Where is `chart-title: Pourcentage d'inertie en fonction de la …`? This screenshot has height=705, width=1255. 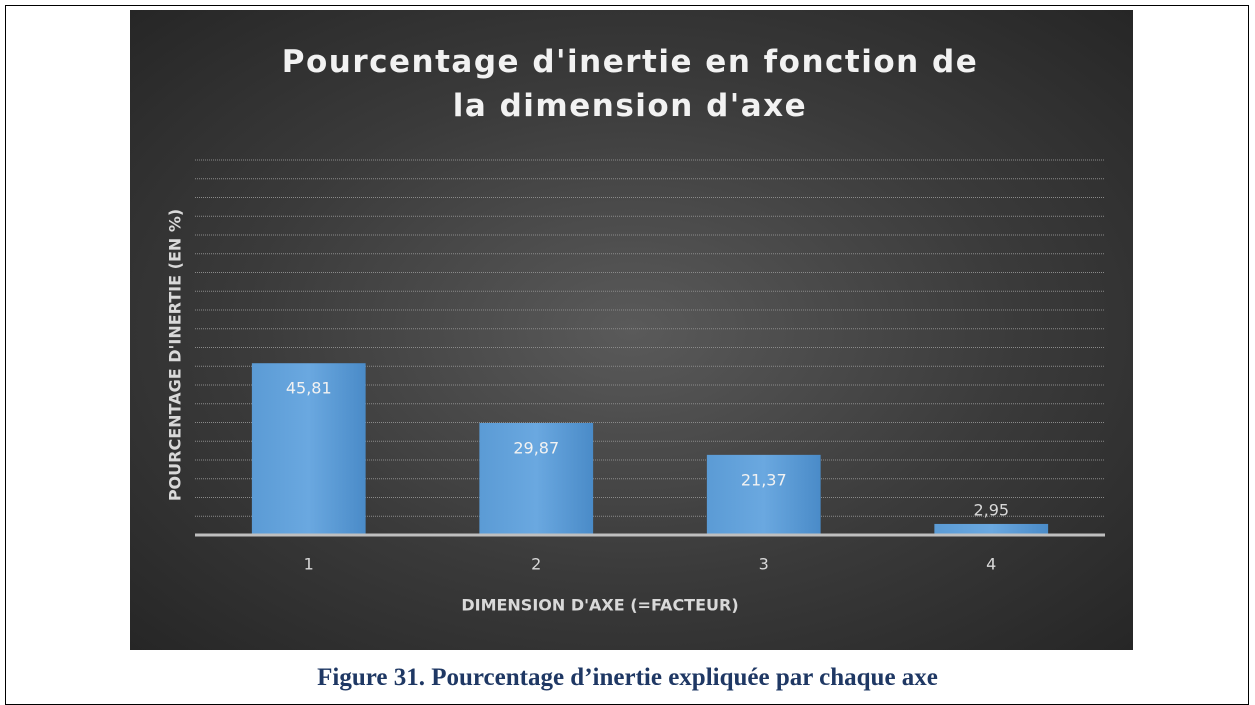
chart-title: Pourcentage d'inertie en fonction de la … is located at coordinates (630, 84).